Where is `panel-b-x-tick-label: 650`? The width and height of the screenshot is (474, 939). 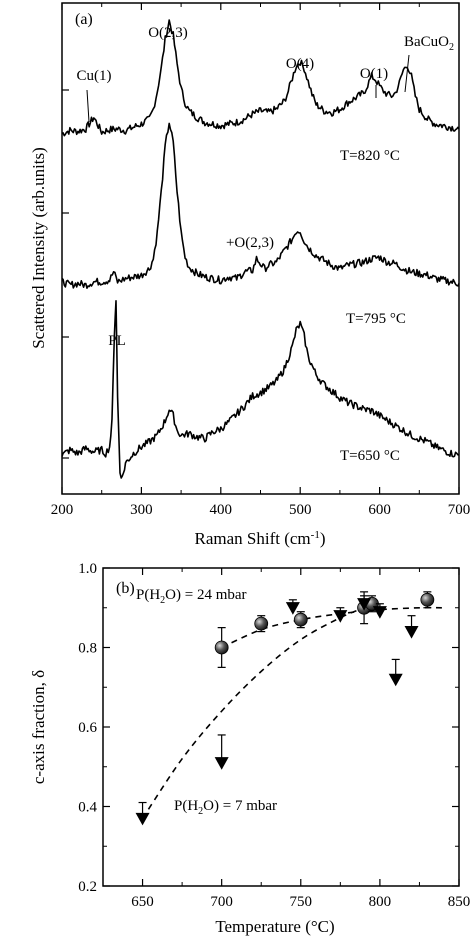 panel-b-x-tick-label: 650 is located at coordinates (142, 902).